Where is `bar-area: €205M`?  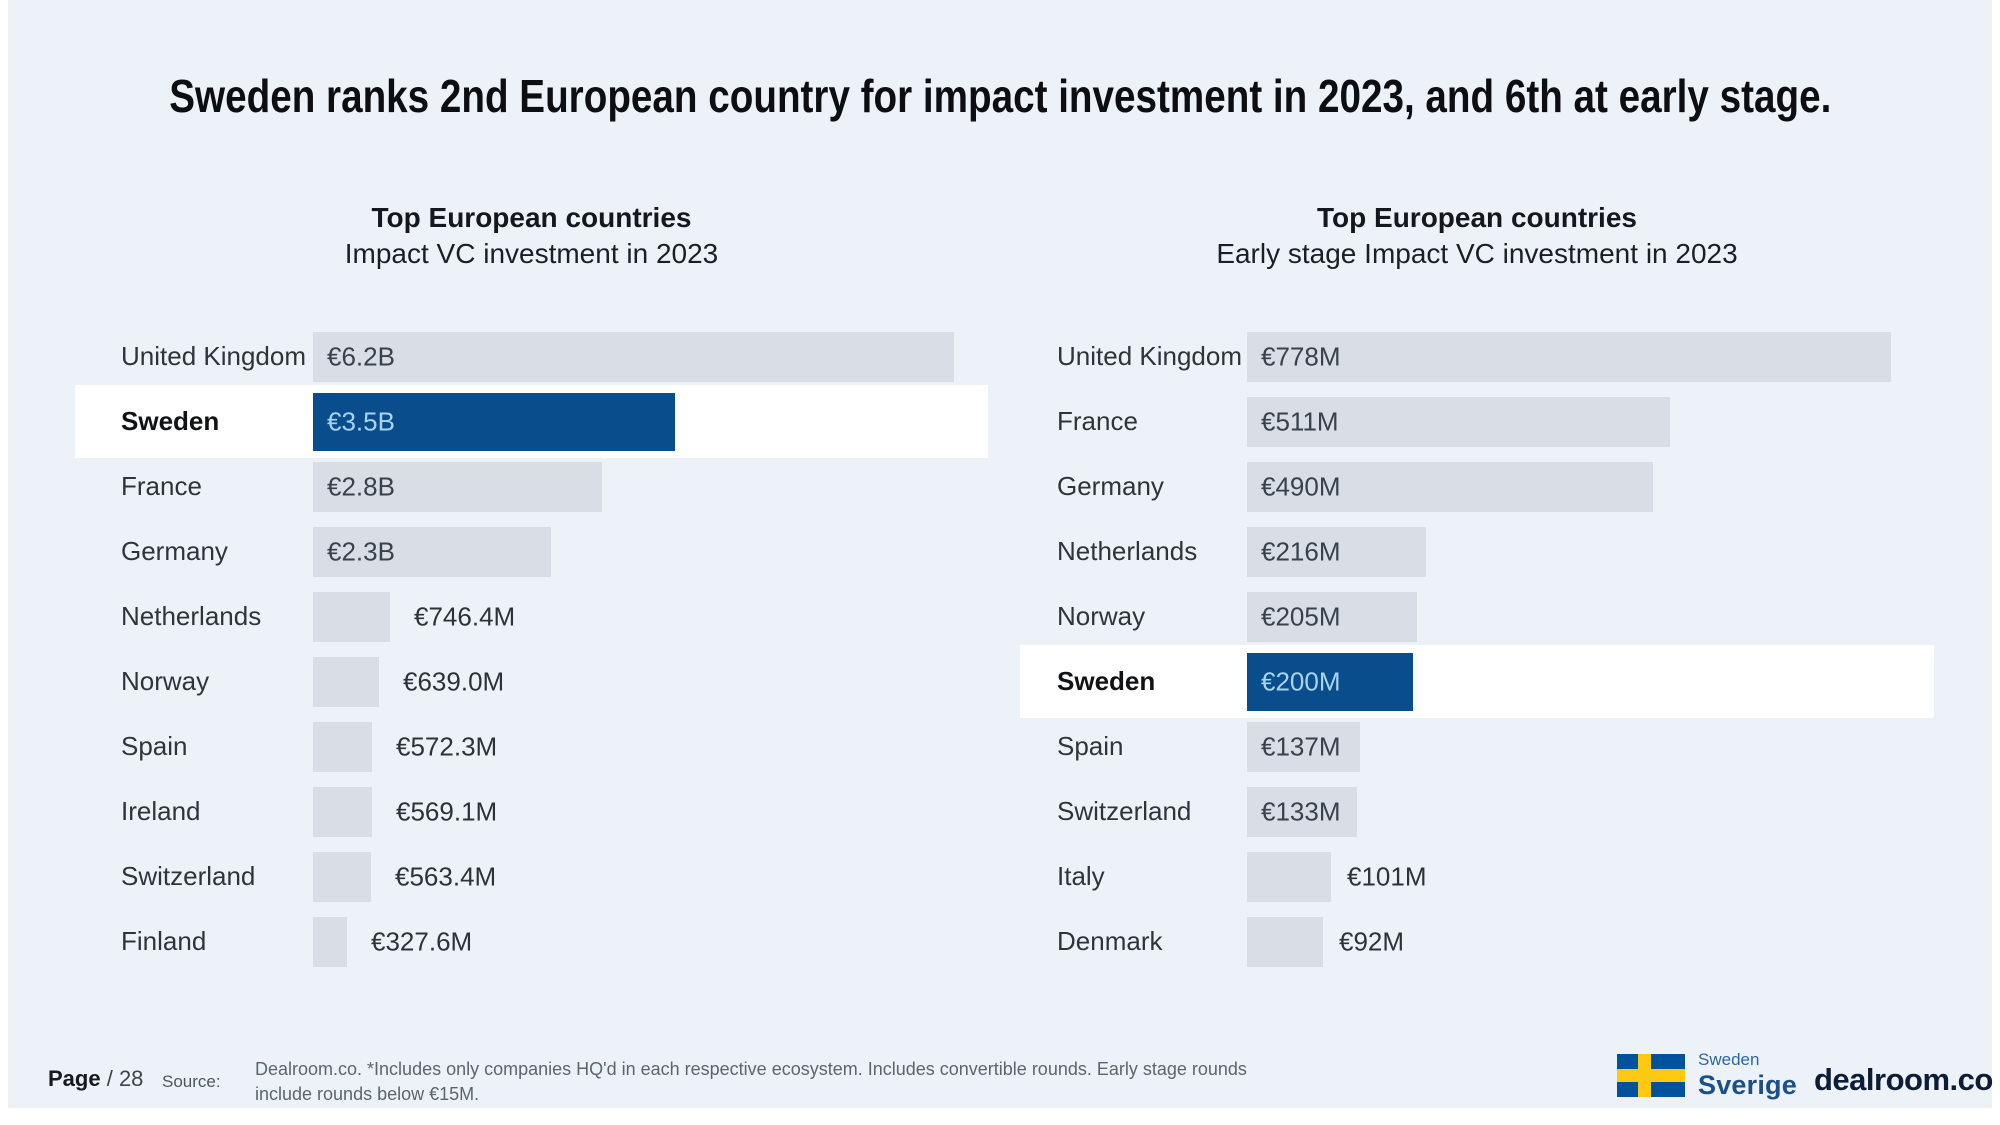 bar-area: €205M is located at coordinates (1590, 616).